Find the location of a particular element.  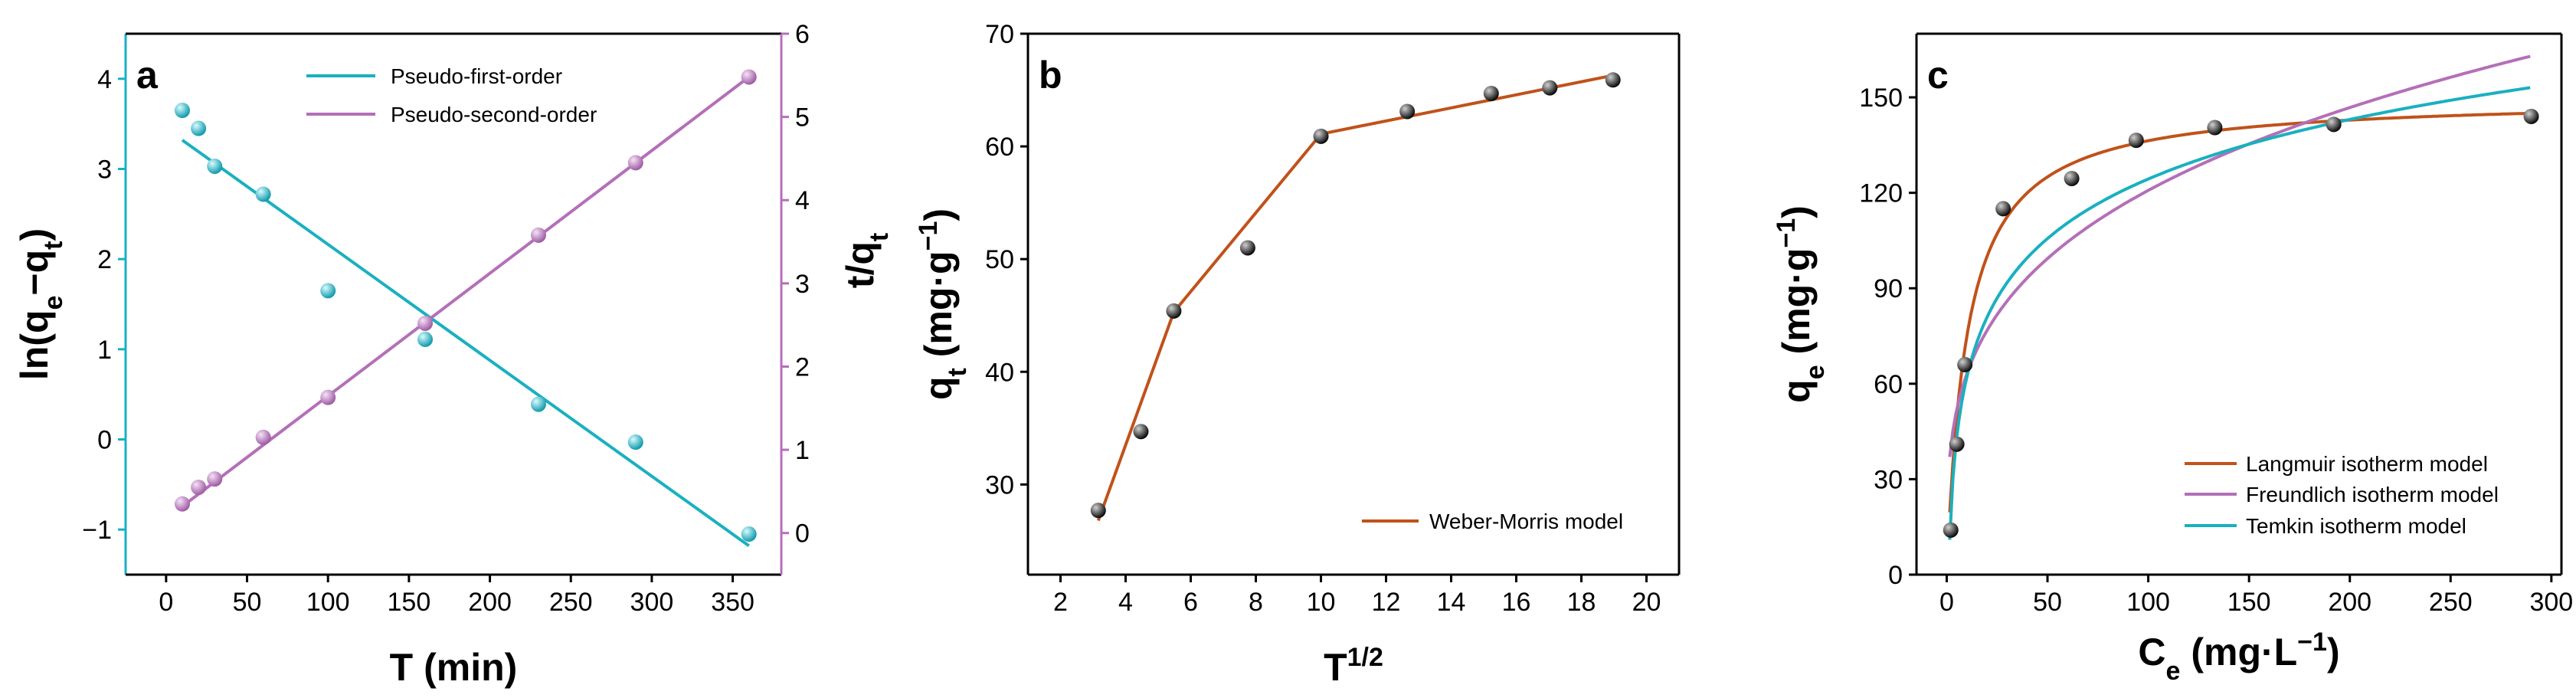

y-tick-label: 30 is located at coordinates (1888, 479).